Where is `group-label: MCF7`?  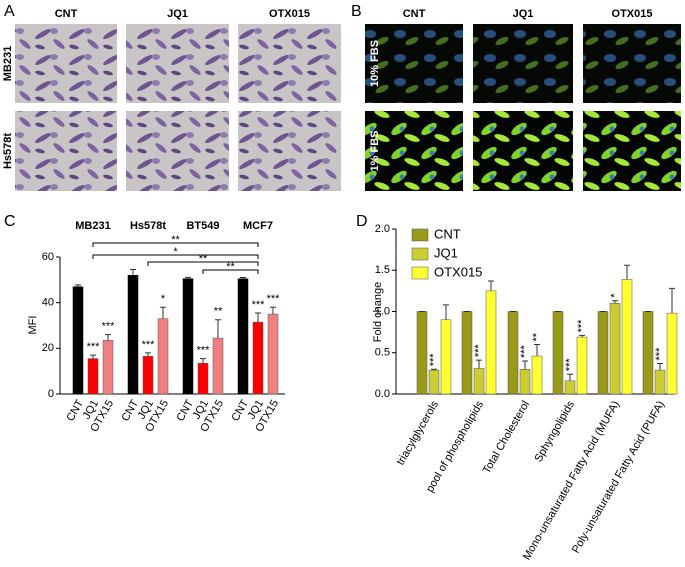 group-label: MCF7 is located at coordinates (258, 226).